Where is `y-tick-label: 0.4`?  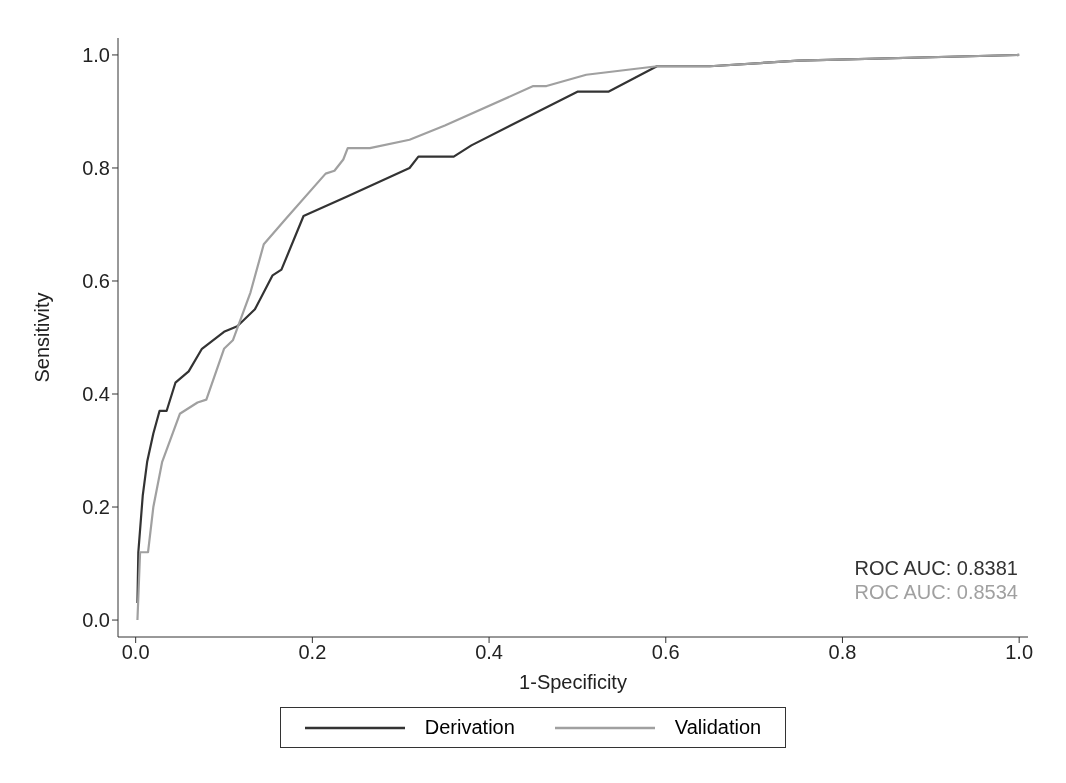 y-tick-label: 0.4 is located at coordinates (96, 394).